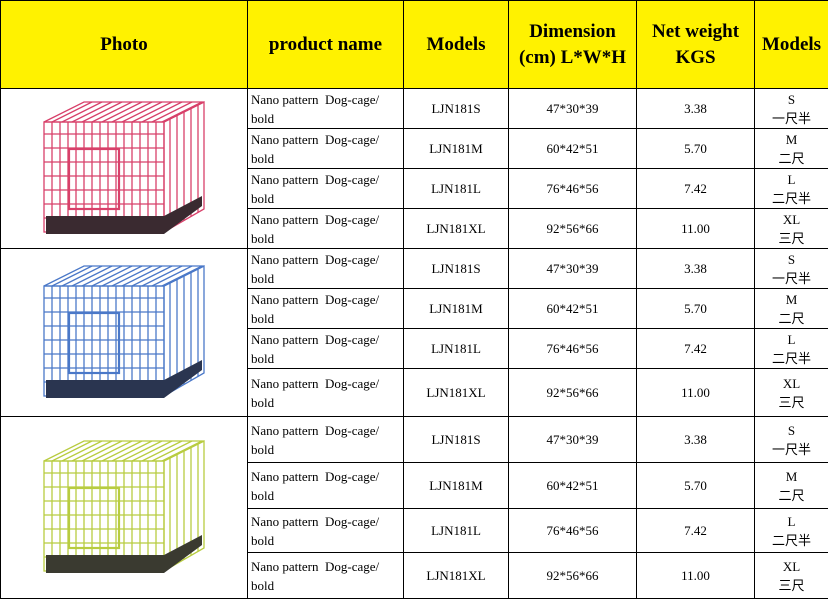 This screenshot has width=828, height=600. I want to click on size-cell: L 二尺半, so click(791, 188).